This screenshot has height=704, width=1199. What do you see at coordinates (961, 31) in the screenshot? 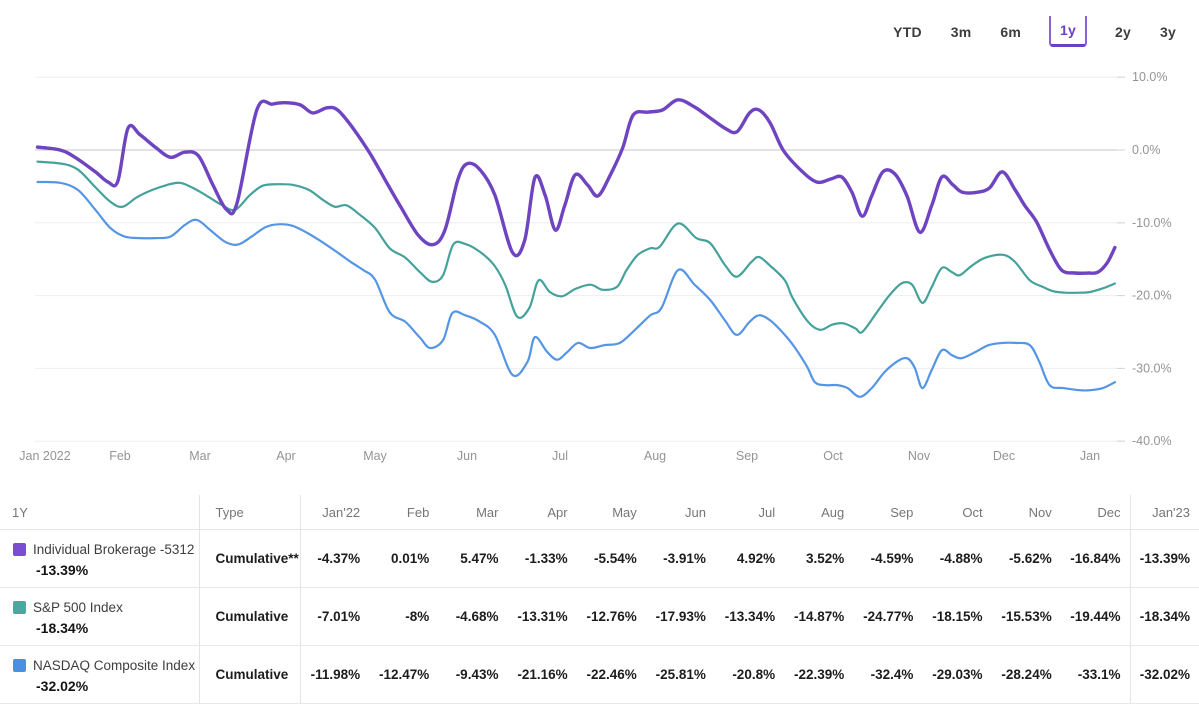
I see `range-button-3m: 3m` at bounding box center [961, 31].